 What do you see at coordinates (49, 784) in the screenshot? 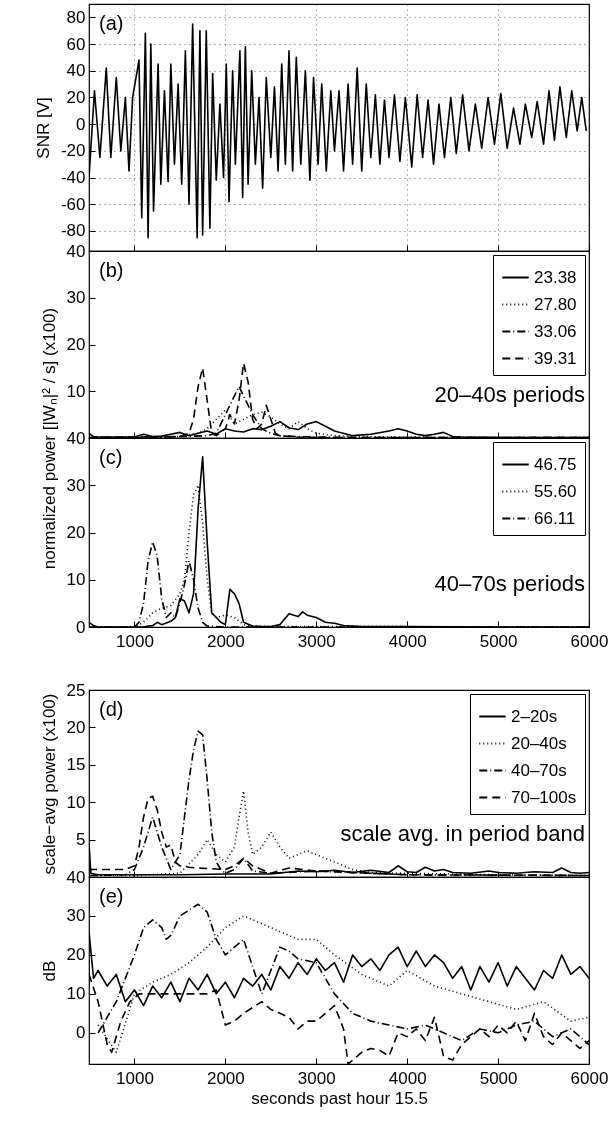
I see `y-axis-title: scale−avg power (x100)` at bounding box center [49, 784].